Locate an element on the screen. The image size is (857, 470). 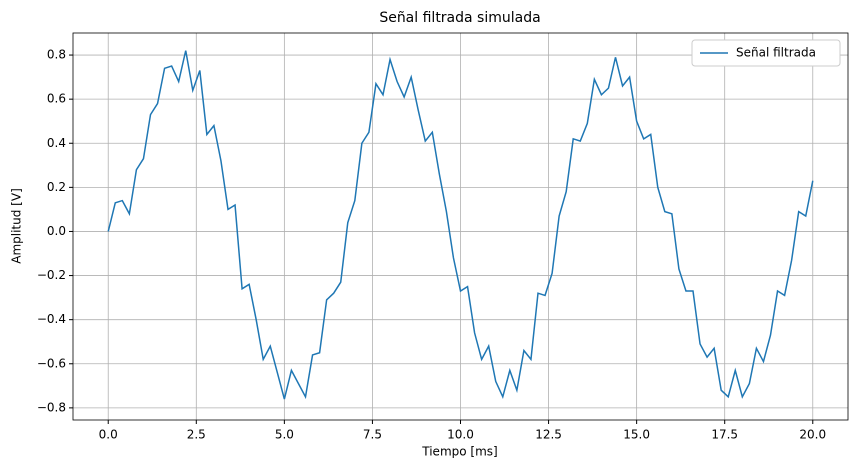
legend-label: Señal filtrada is located at coordinates (776, 53).